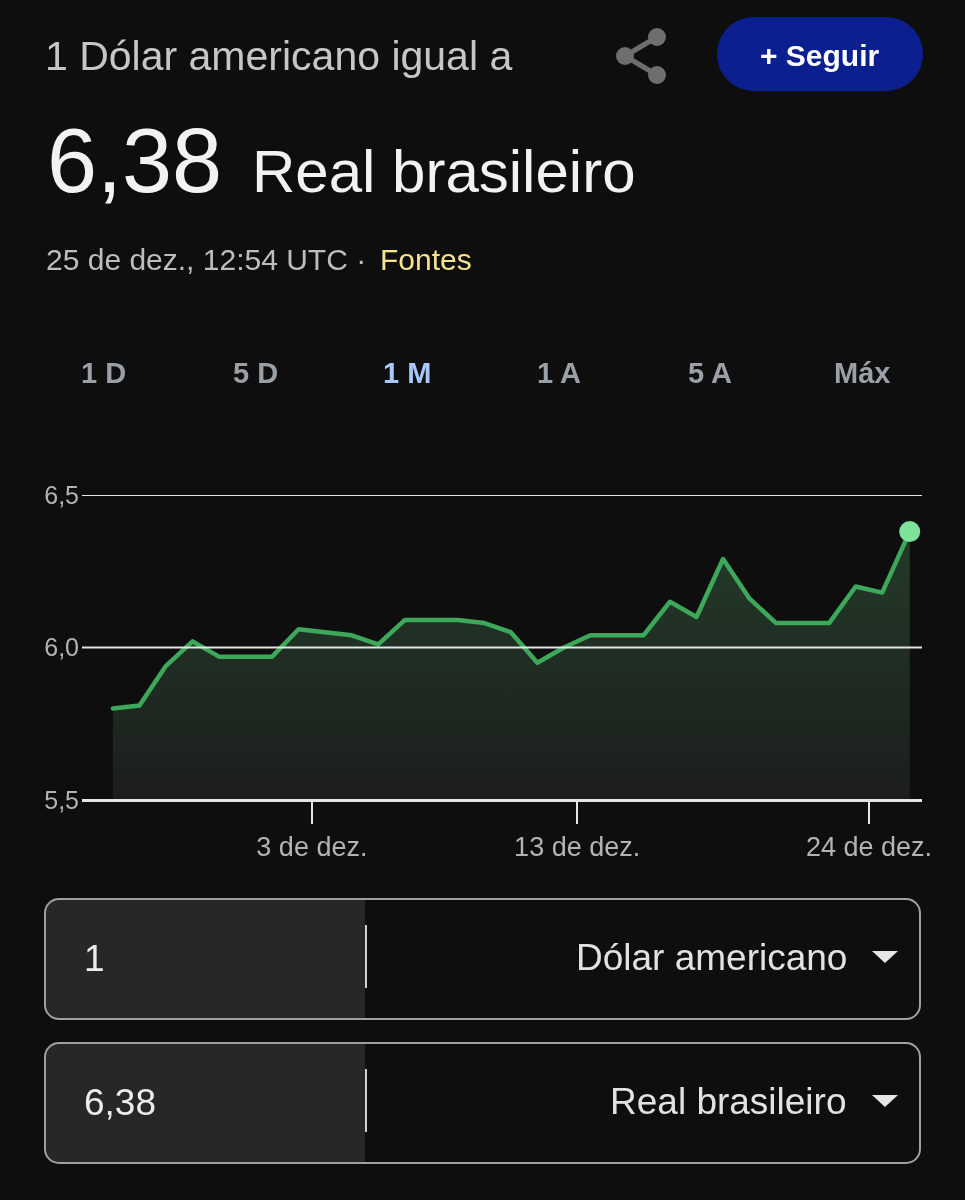  What do you see at coordinates (256, 373) in the screenshot?
I see `text: 5 D` at bounding box center [256, 373].